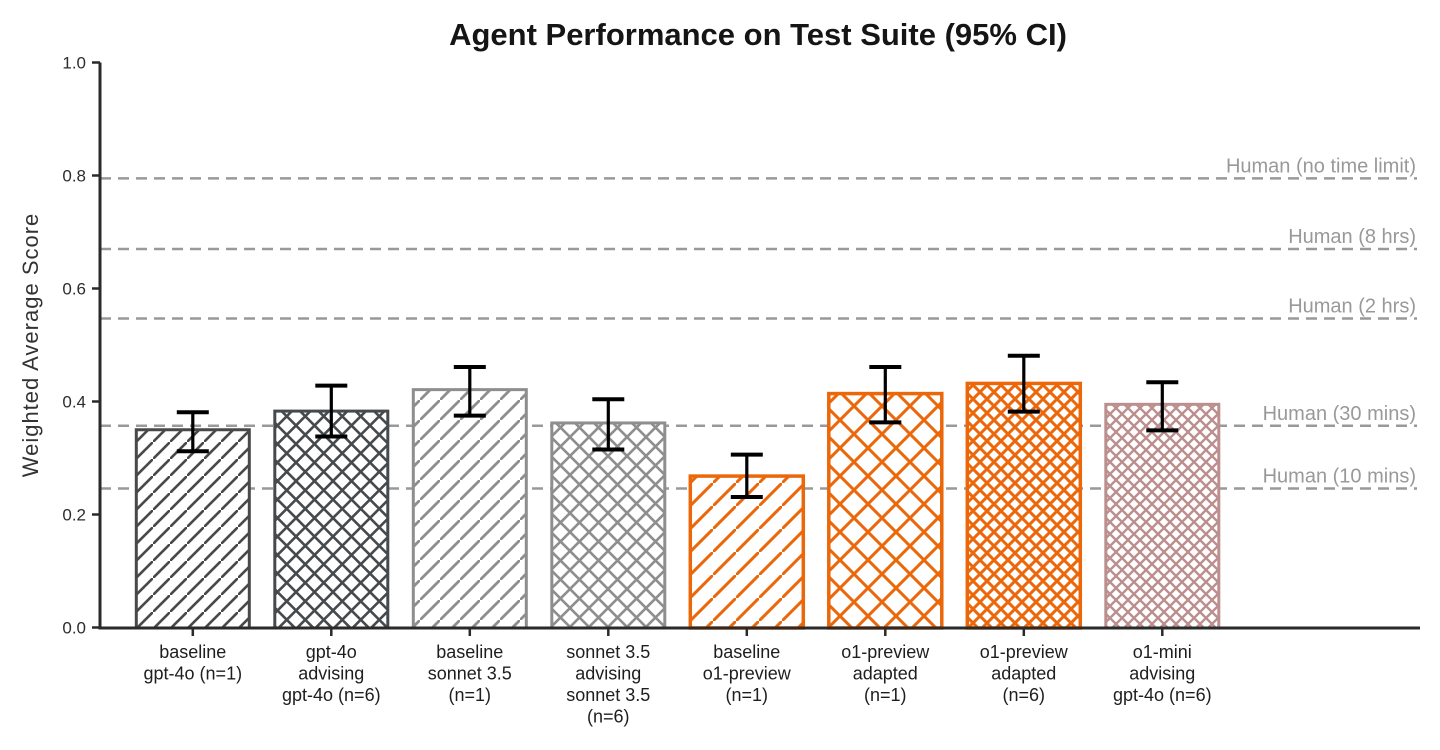  I want to click on x-tick-label-baseline-gpt-4o-n-1: baseline, so click(192, 652).